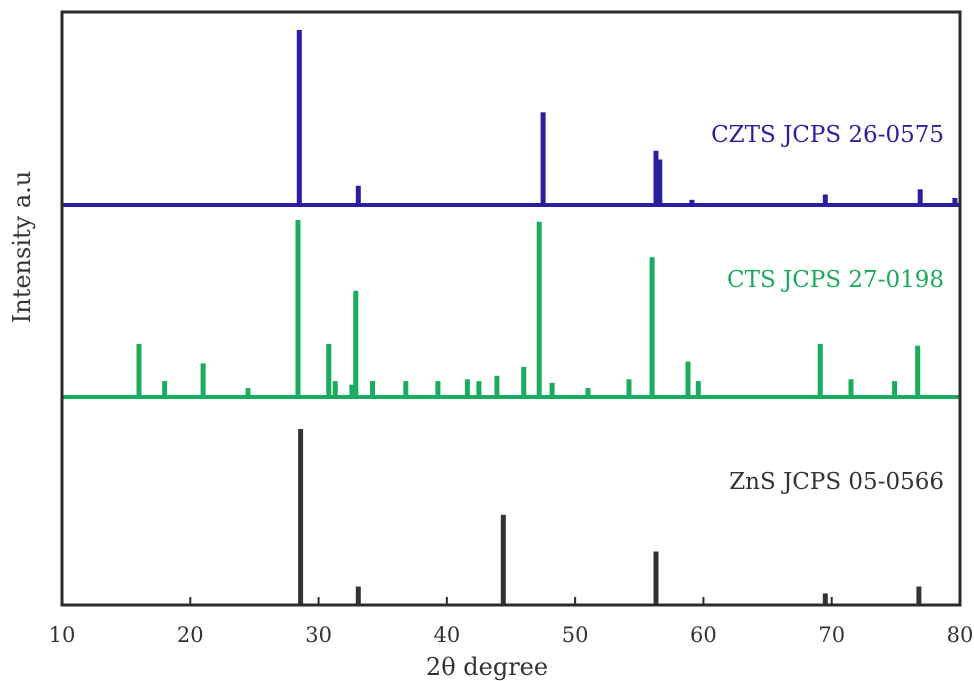  What do you see at coordinates (511, 622) in the screenshot?
I see `x-ticks-layer: 10 20 30 40 50 60 70 80` at bounding box center [511, 622].